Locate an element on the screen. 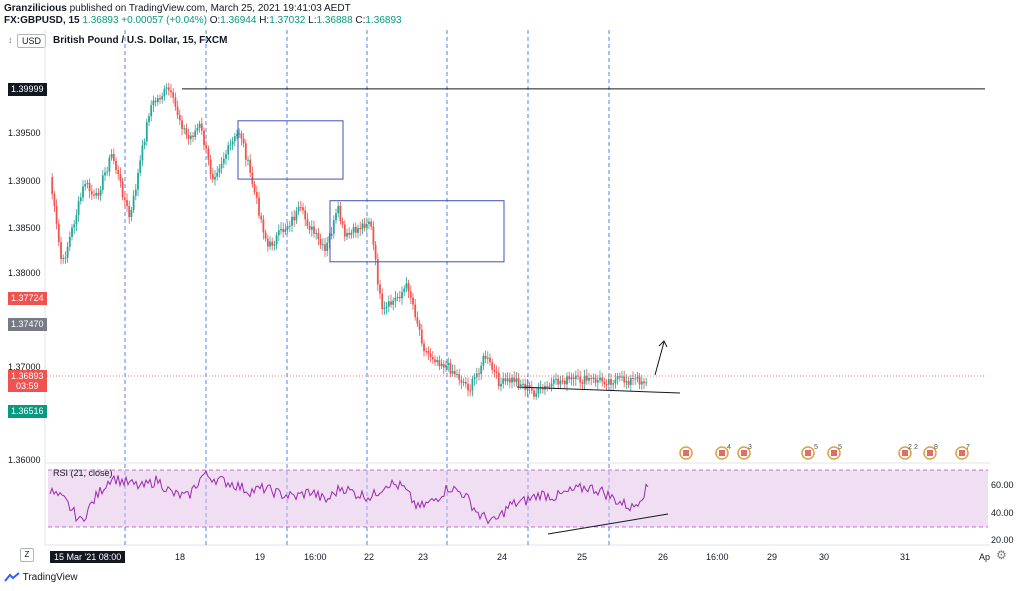 Image resolution: width=1024 pixels, height=591 pixels. symbol-label: FX:GBPUSD, 15 is located at coordinates (42, 20).